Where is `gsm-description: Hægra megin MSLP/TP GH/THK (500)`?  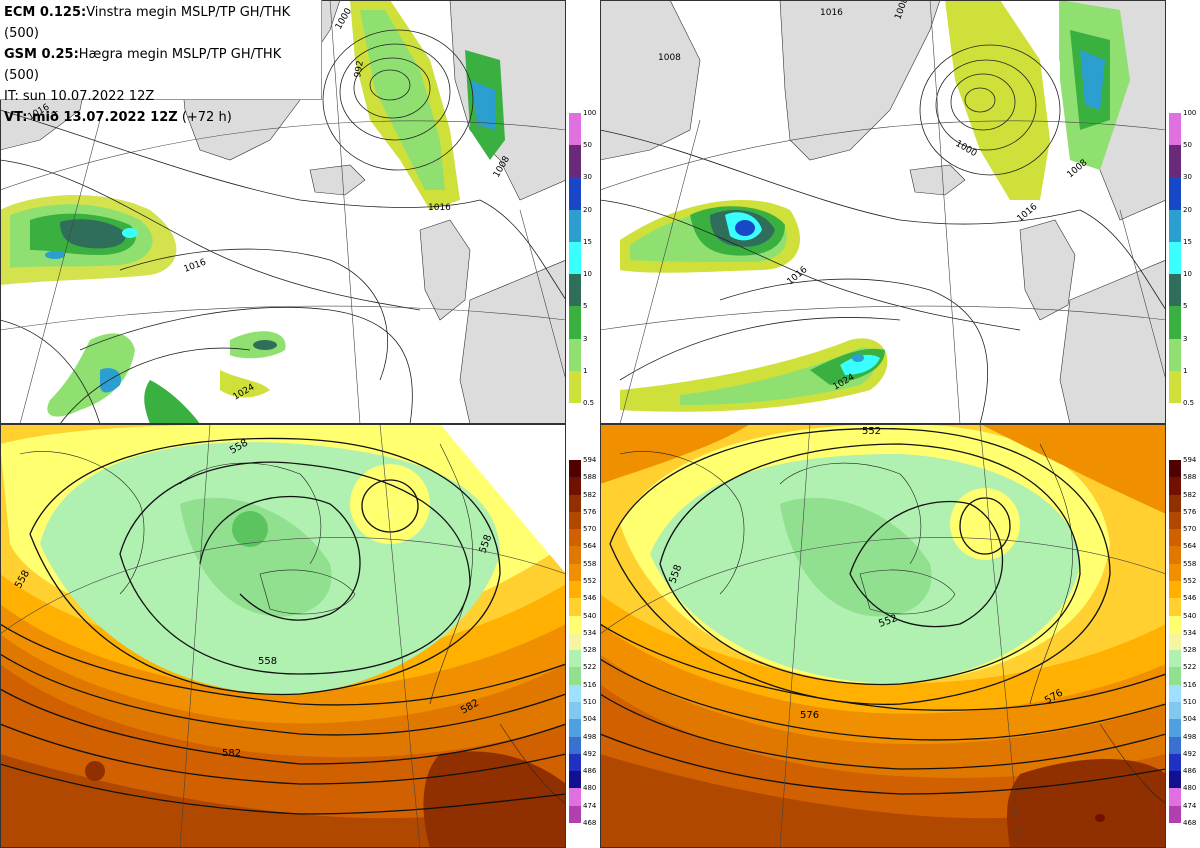 gsm-description: Hægra megin MSLP/TP GH/THK (500) is located at coordinates (143, 65).